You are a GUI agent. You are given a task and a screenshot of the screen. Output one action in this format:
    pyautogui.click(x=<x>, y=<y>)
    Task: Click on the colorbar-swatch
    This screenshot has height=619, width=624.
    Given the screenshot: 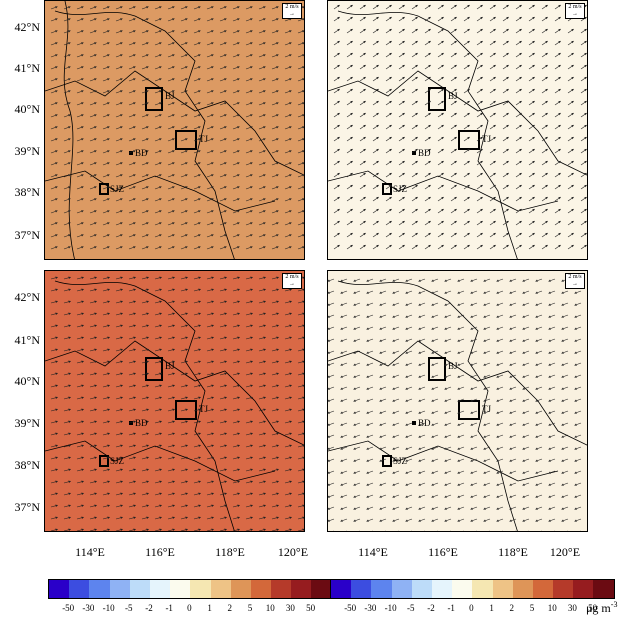 What is the action you would take?
    pyautogui.click(x=522, y=589)
    